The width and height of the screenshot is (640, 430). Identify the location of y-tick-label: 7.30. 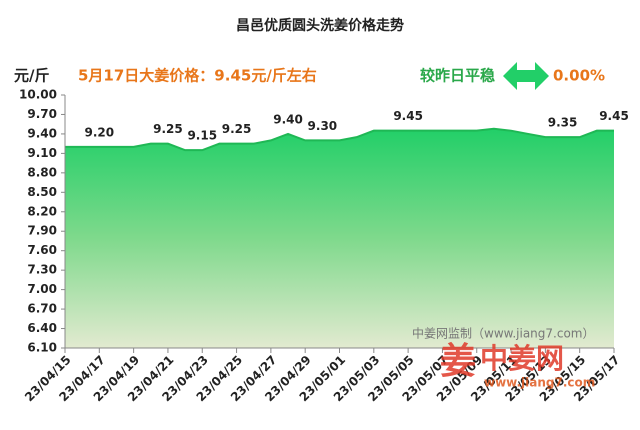
(42, 270).